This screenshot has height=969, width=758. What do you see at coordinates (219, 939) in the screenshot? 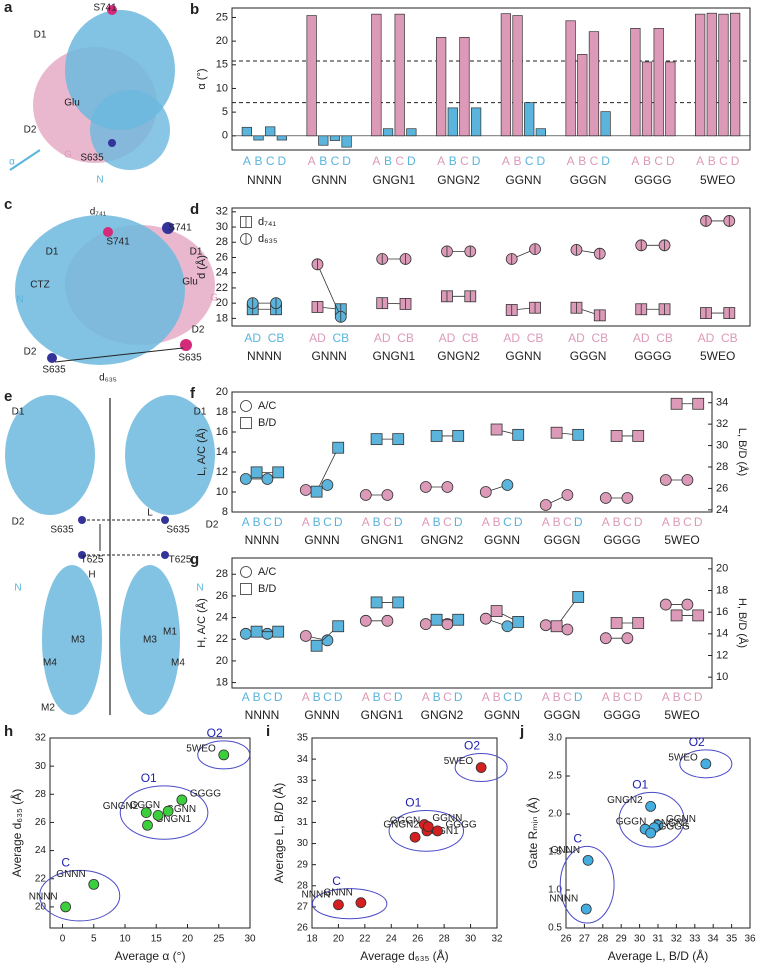
I see `x-tick-label: 25` at bounding box center [219, 939].